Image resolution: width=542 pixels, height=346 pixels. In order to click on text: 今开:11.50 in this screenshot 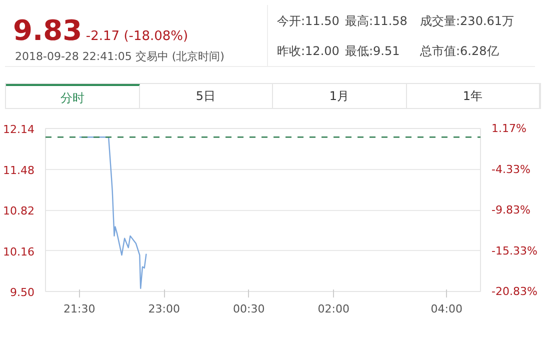, I will do `click(308, 21)`.